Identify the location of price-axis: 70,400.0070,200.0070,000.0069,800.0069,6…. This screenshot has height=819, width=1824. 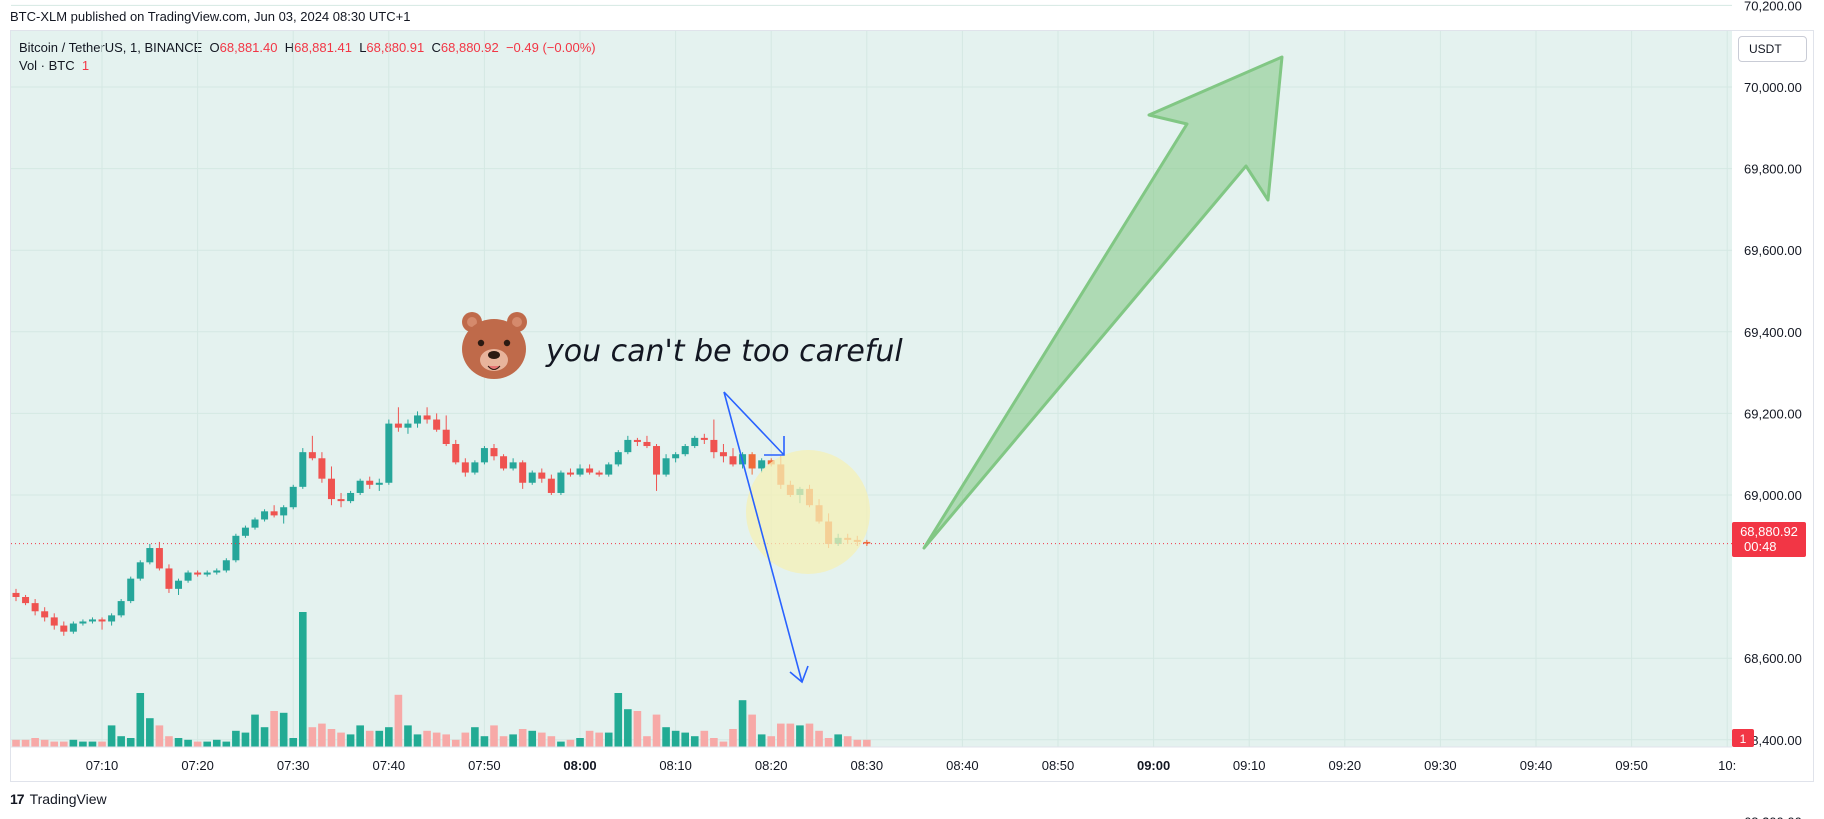
(1773, 409).